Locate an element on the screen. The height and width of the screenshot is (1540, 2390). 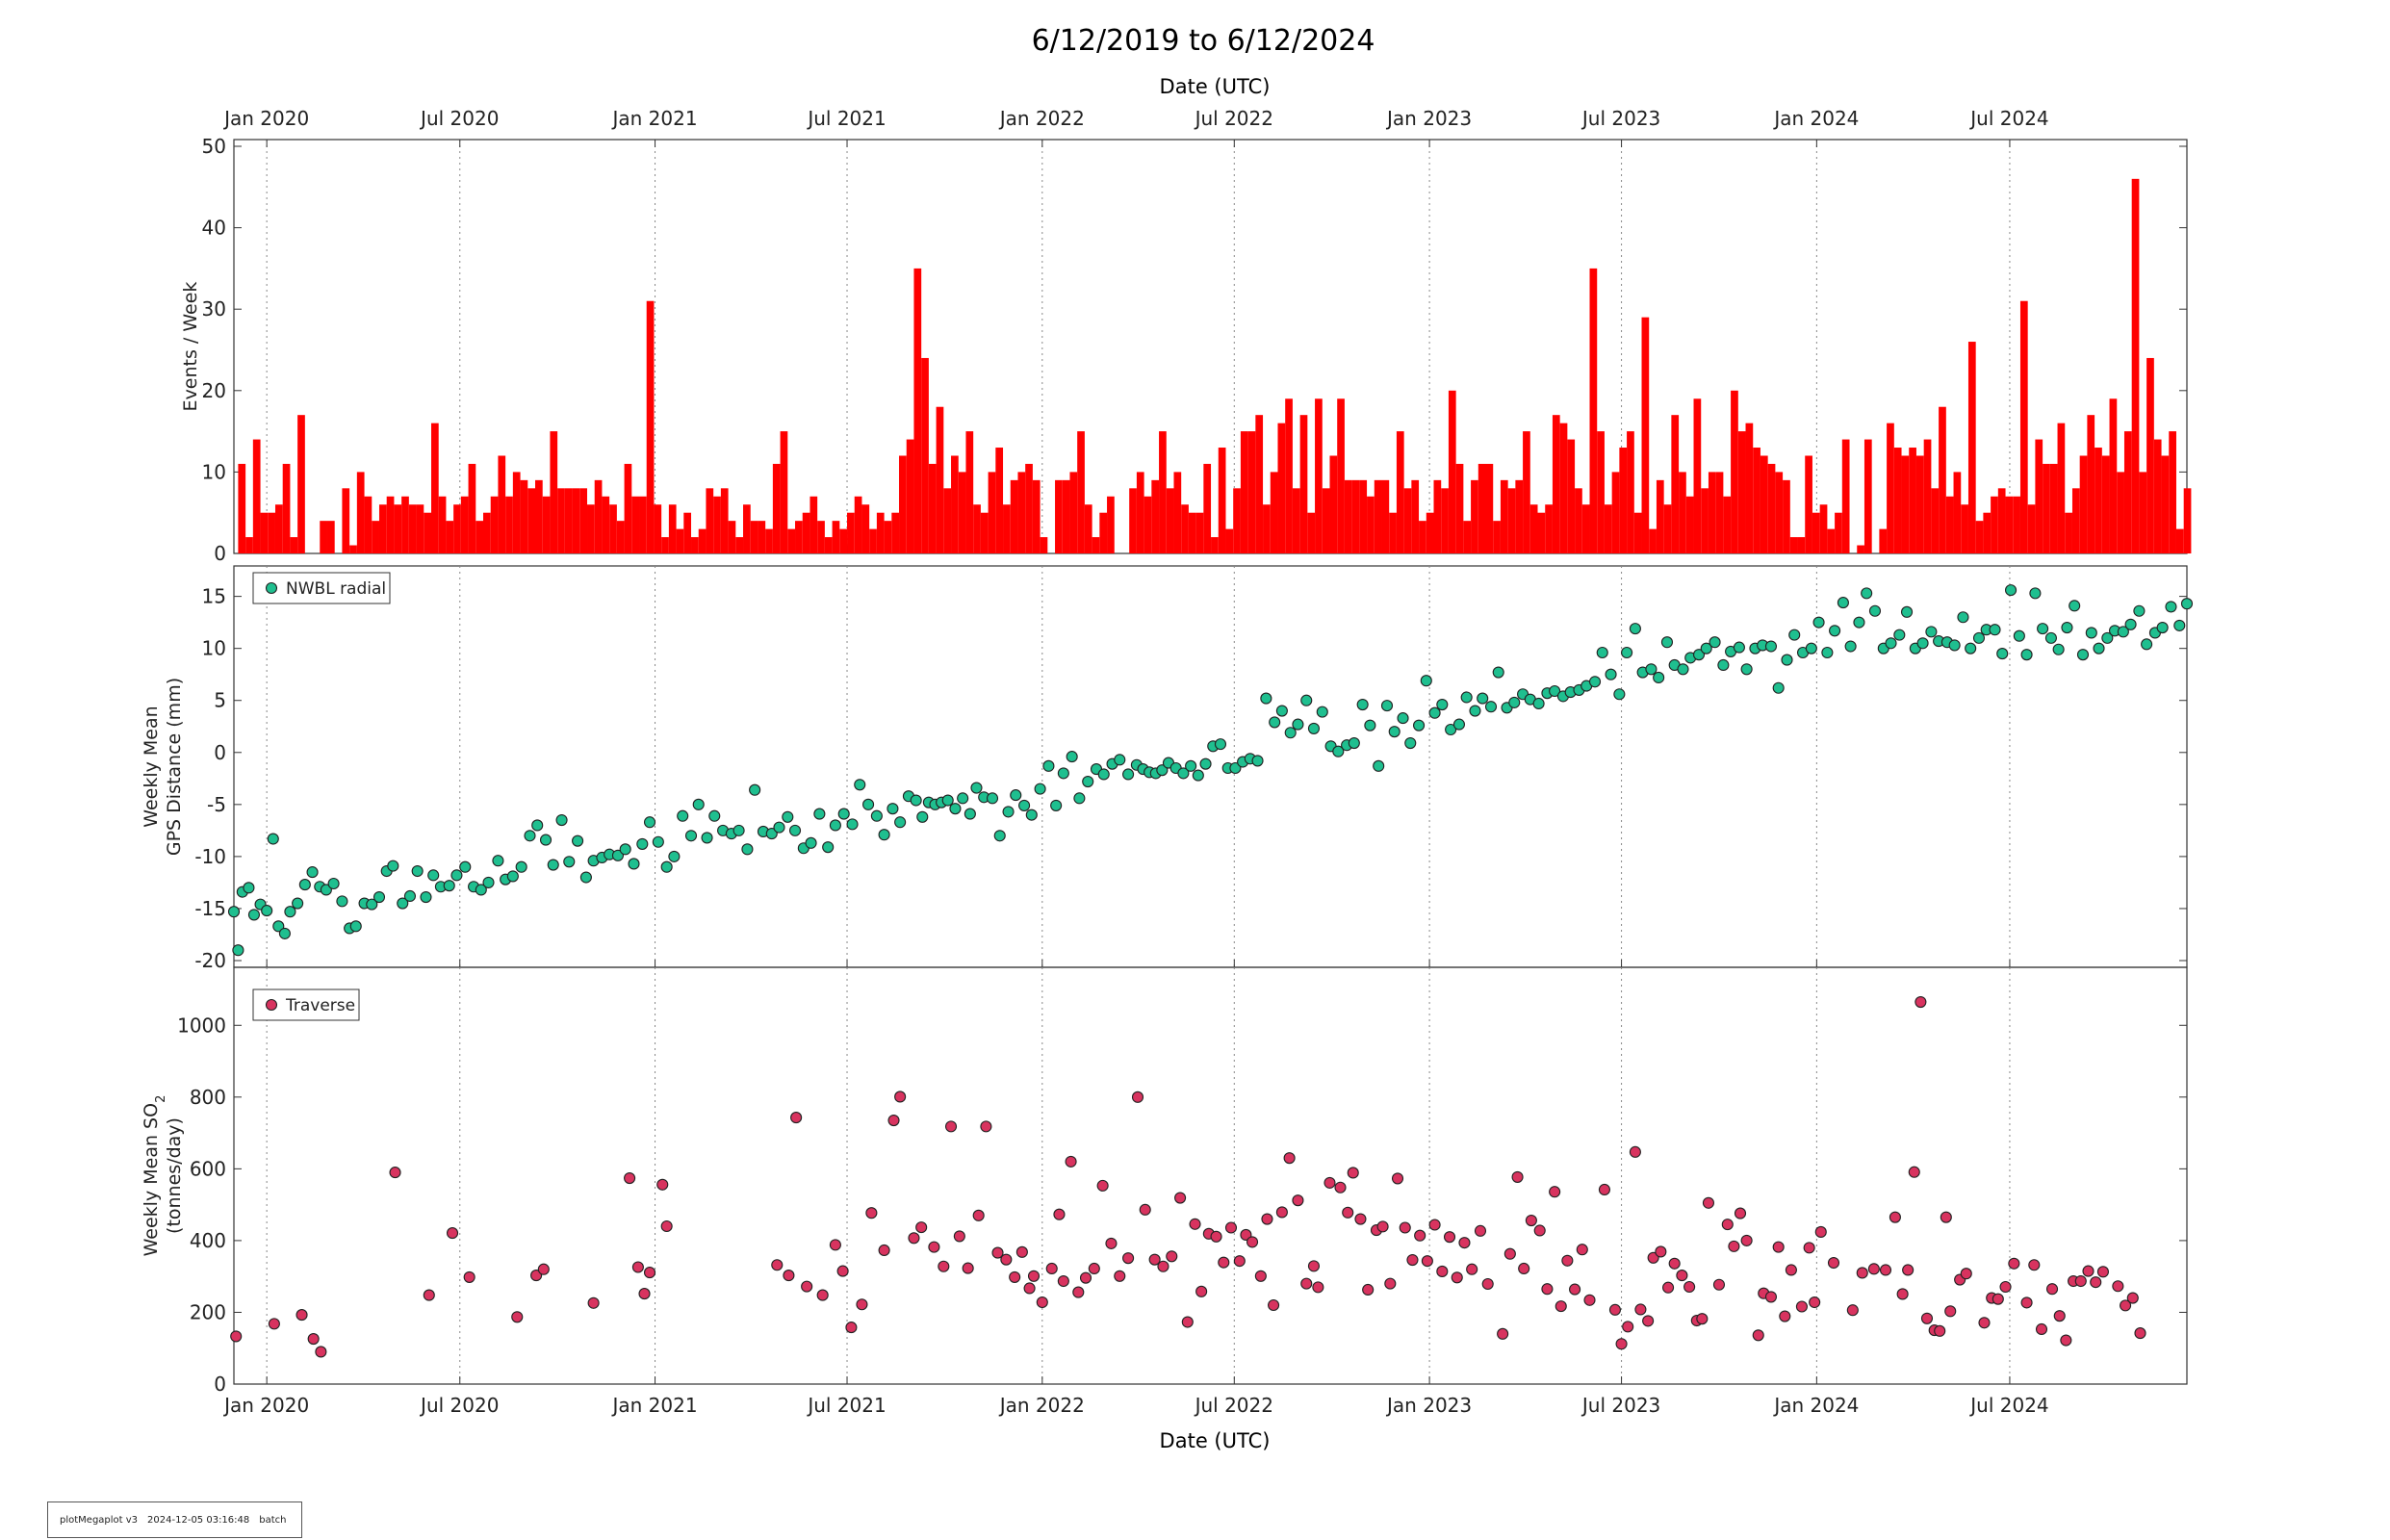
y-tick-label: 30 is located at coordinates (214, 309).